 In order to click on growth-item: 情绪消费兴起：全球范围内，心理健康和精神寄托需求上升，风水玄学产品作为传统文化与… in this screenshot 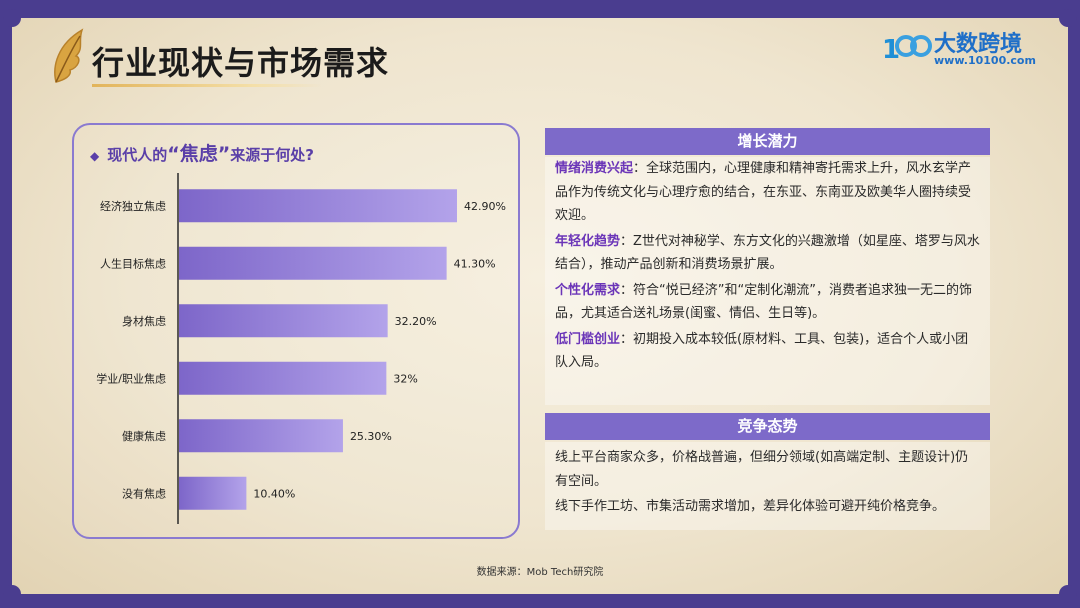, I will do `click(767, 192)`.